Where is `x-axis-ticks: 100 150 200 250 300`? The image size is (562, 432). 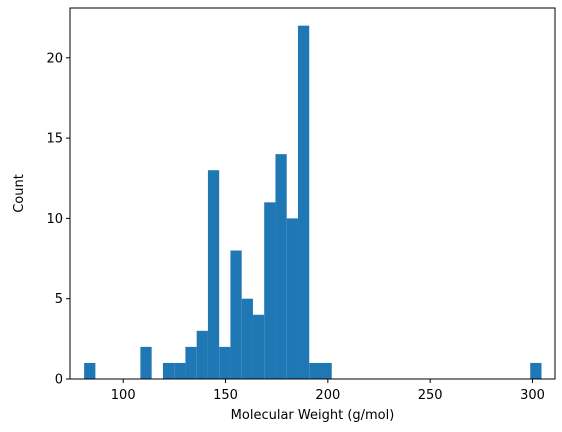 x-axis-ticks: 100 150 200 250 300 is located at coordinates (328, 391).